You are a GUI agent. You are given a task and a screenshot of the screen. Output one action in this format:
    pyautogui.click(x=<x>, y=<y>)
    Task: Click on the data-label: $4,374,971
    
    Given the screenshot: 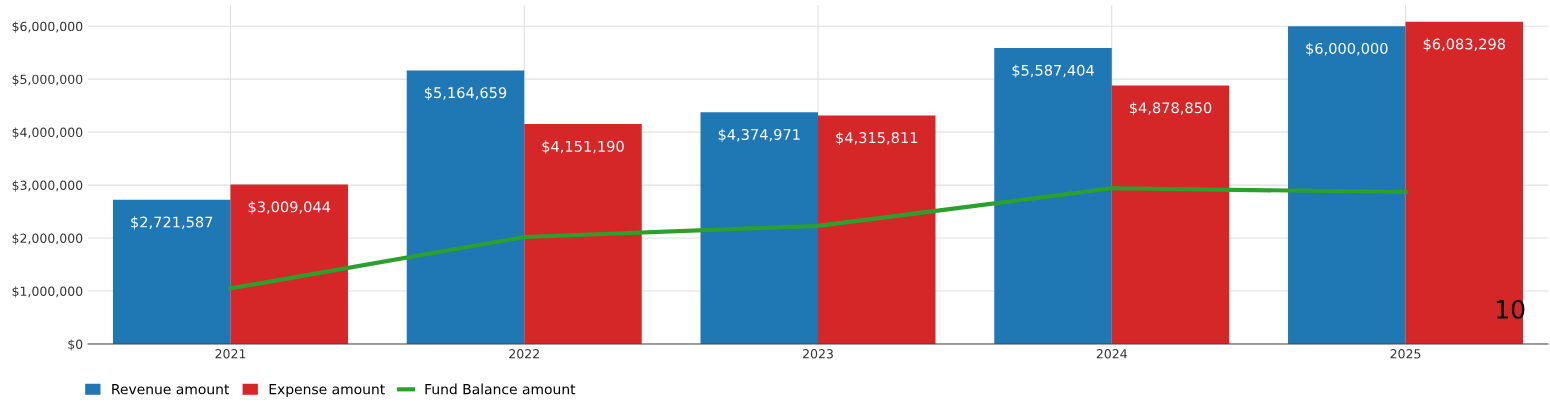 What is the action you would take?
    pyautogui.click(x=759, y=135)
    